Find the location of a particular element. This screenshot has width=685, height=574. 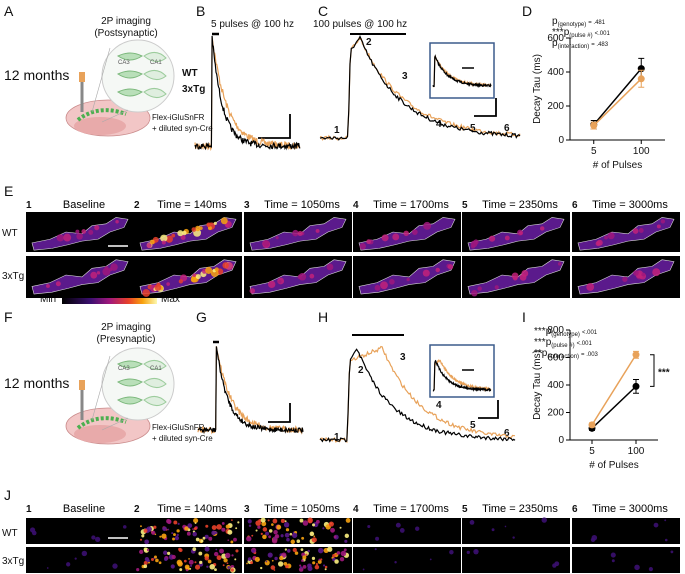

image-frame is located at coordinates (516, 277).